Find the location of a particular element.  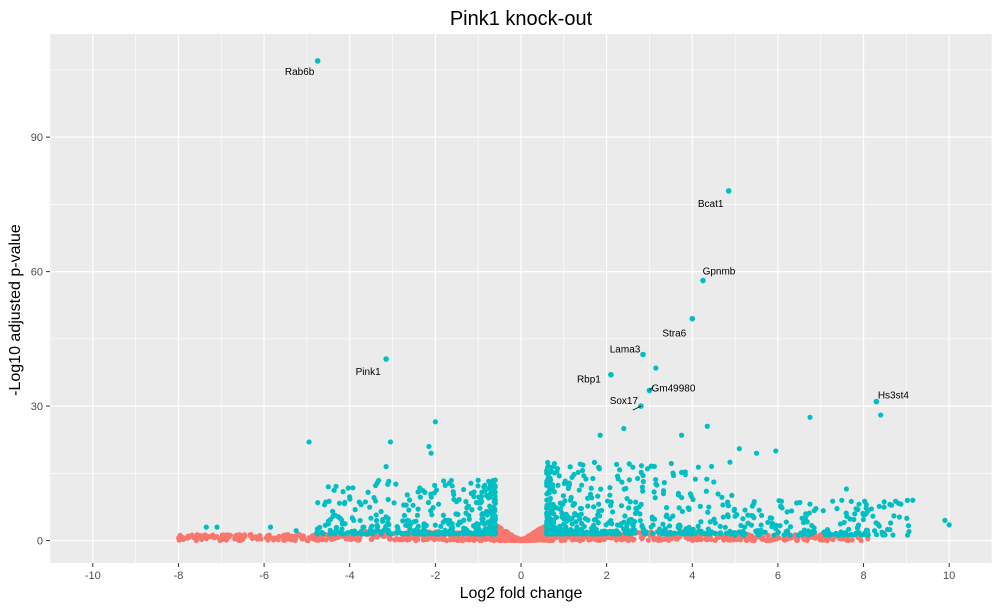

gene-label-hs3st4: Hs3st4 is located at coordinates (894, 396).